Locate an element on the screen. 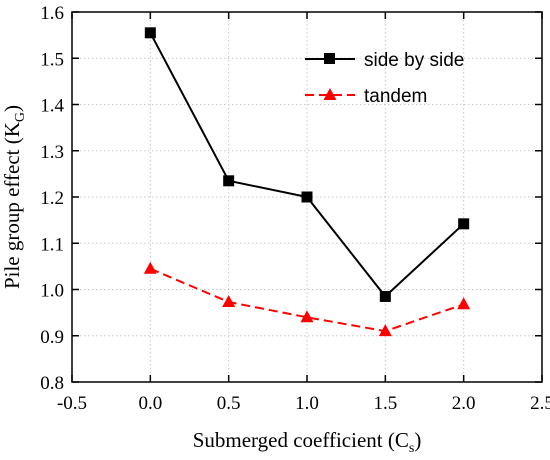 The image size is (550, 460). x-tick-label: 0.5 is located at coordinates (229, 403).